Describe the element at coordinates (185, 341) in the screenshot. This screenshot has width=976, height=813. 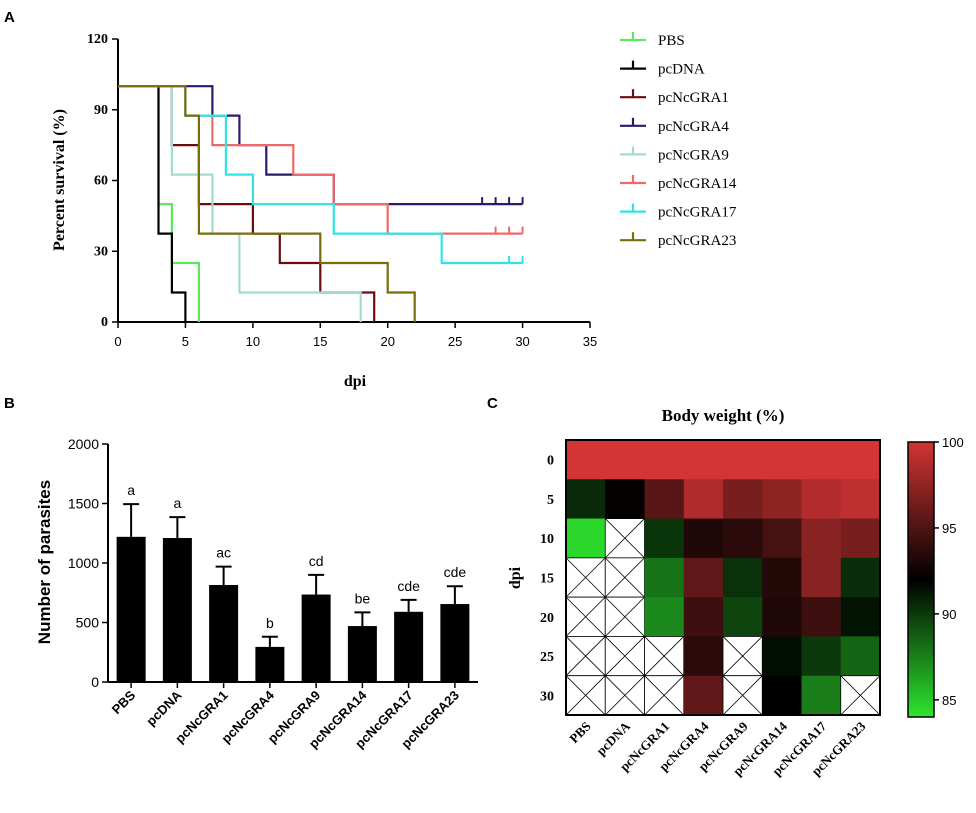
I see `x-tick-label: 5` at that location.